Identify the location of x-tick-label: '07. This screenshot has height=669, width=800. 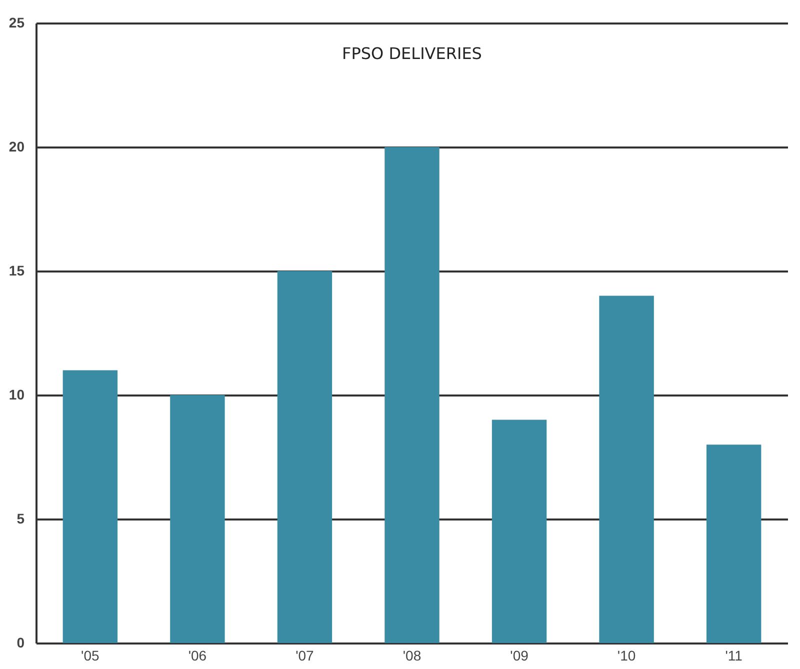
(305, 656).